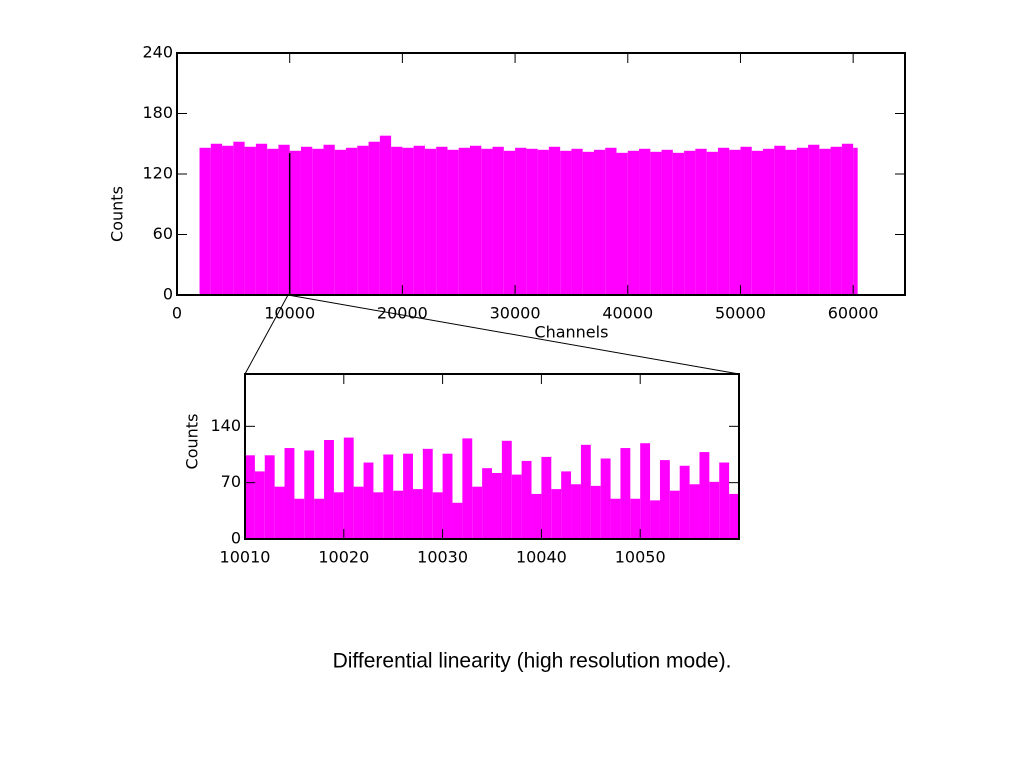 The image size is (1024, 772). What do you see at coordinates (627, 313) in the screenshot?
I see `x-tick-label: 40000` at bounding box center [627, 313].